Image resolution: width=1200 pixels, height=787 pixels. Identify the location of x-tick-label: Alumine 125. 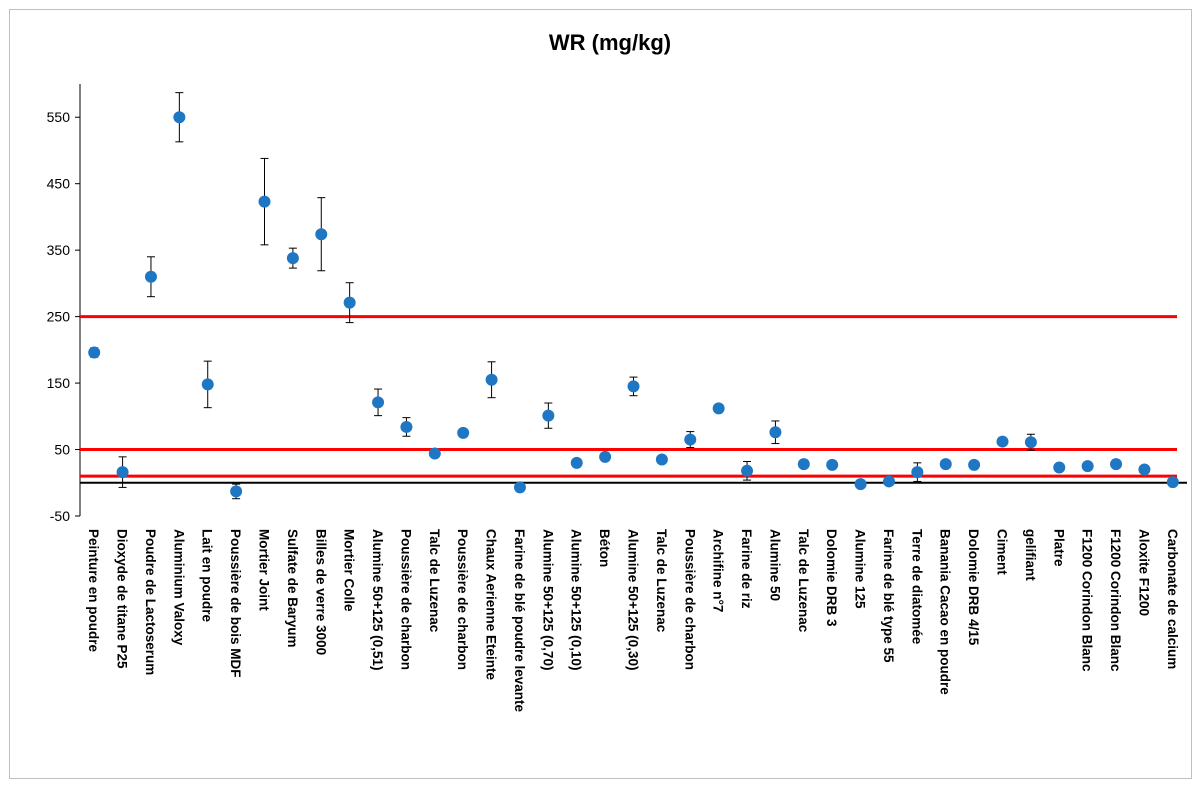
(860, 569).